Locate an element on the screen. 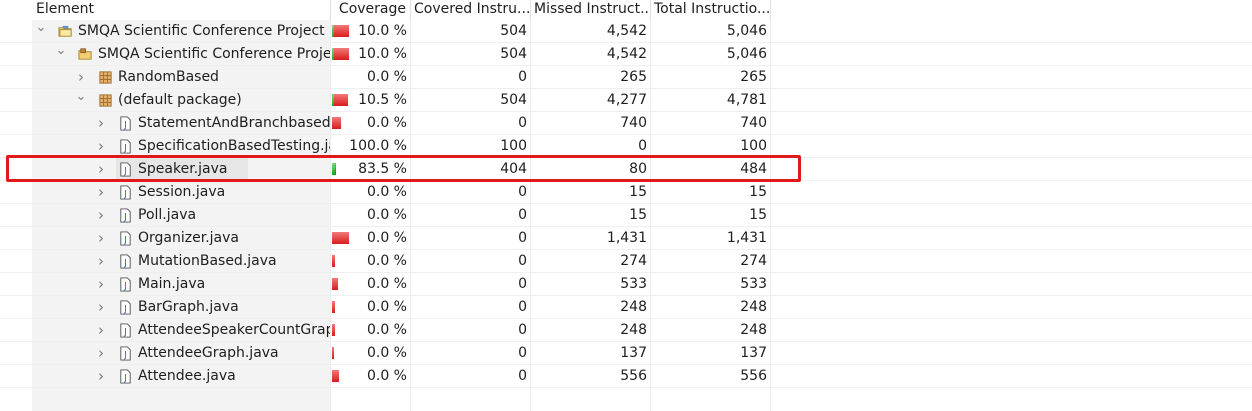 The image size is (1252, 411). total-instructions-value: 100 is located at coordinates (753, 146).